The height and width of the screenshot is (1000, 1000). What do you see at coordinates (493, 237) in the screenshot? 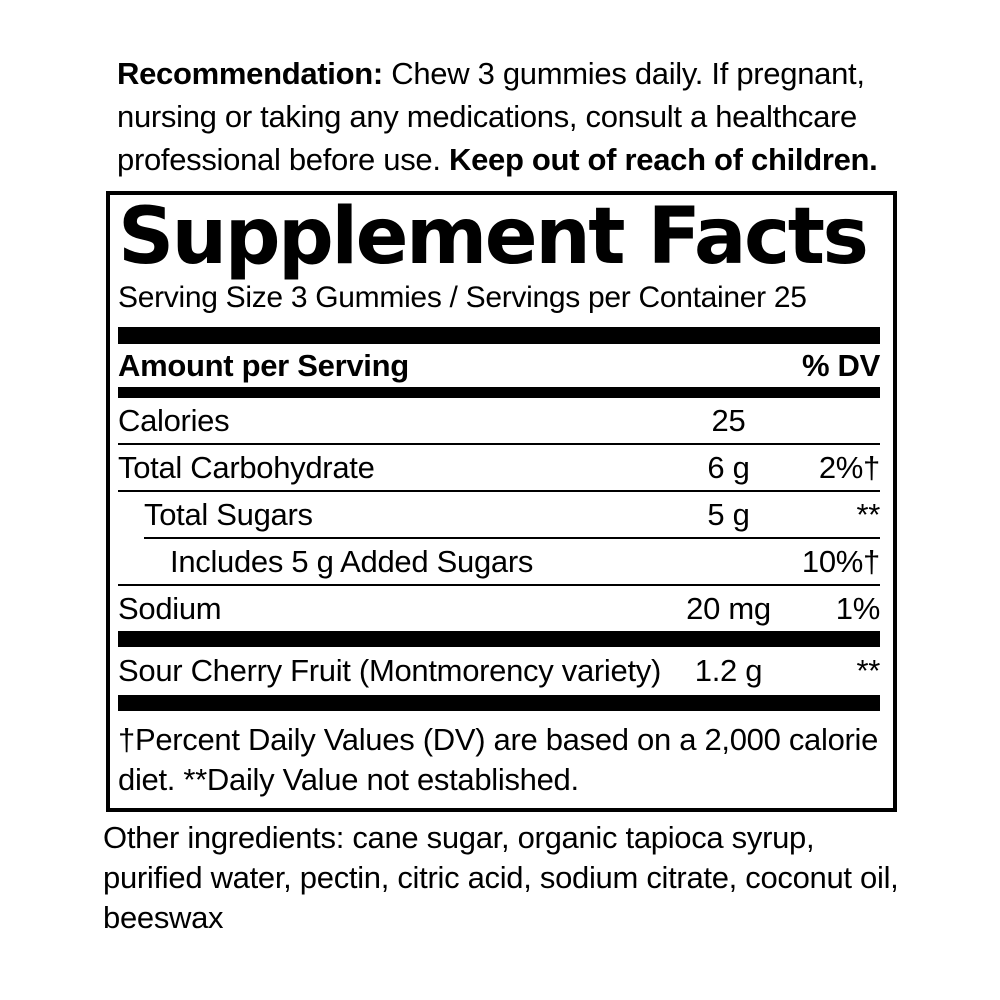
I see `supplement-facts-title: Supplement Facts` at bounding box center [493, 237].